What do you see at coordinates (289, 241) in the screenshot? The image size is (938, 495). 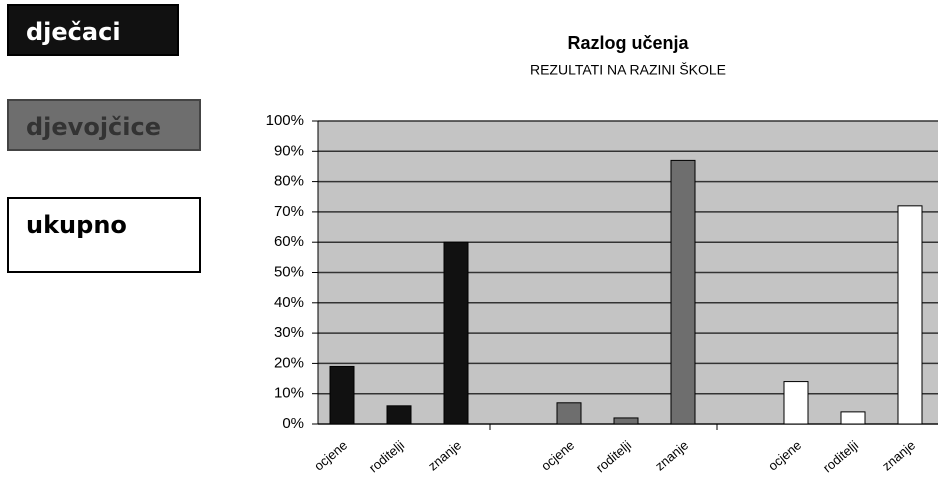 I see `y-tick-label: 60%` at bounding box center [289, 241].